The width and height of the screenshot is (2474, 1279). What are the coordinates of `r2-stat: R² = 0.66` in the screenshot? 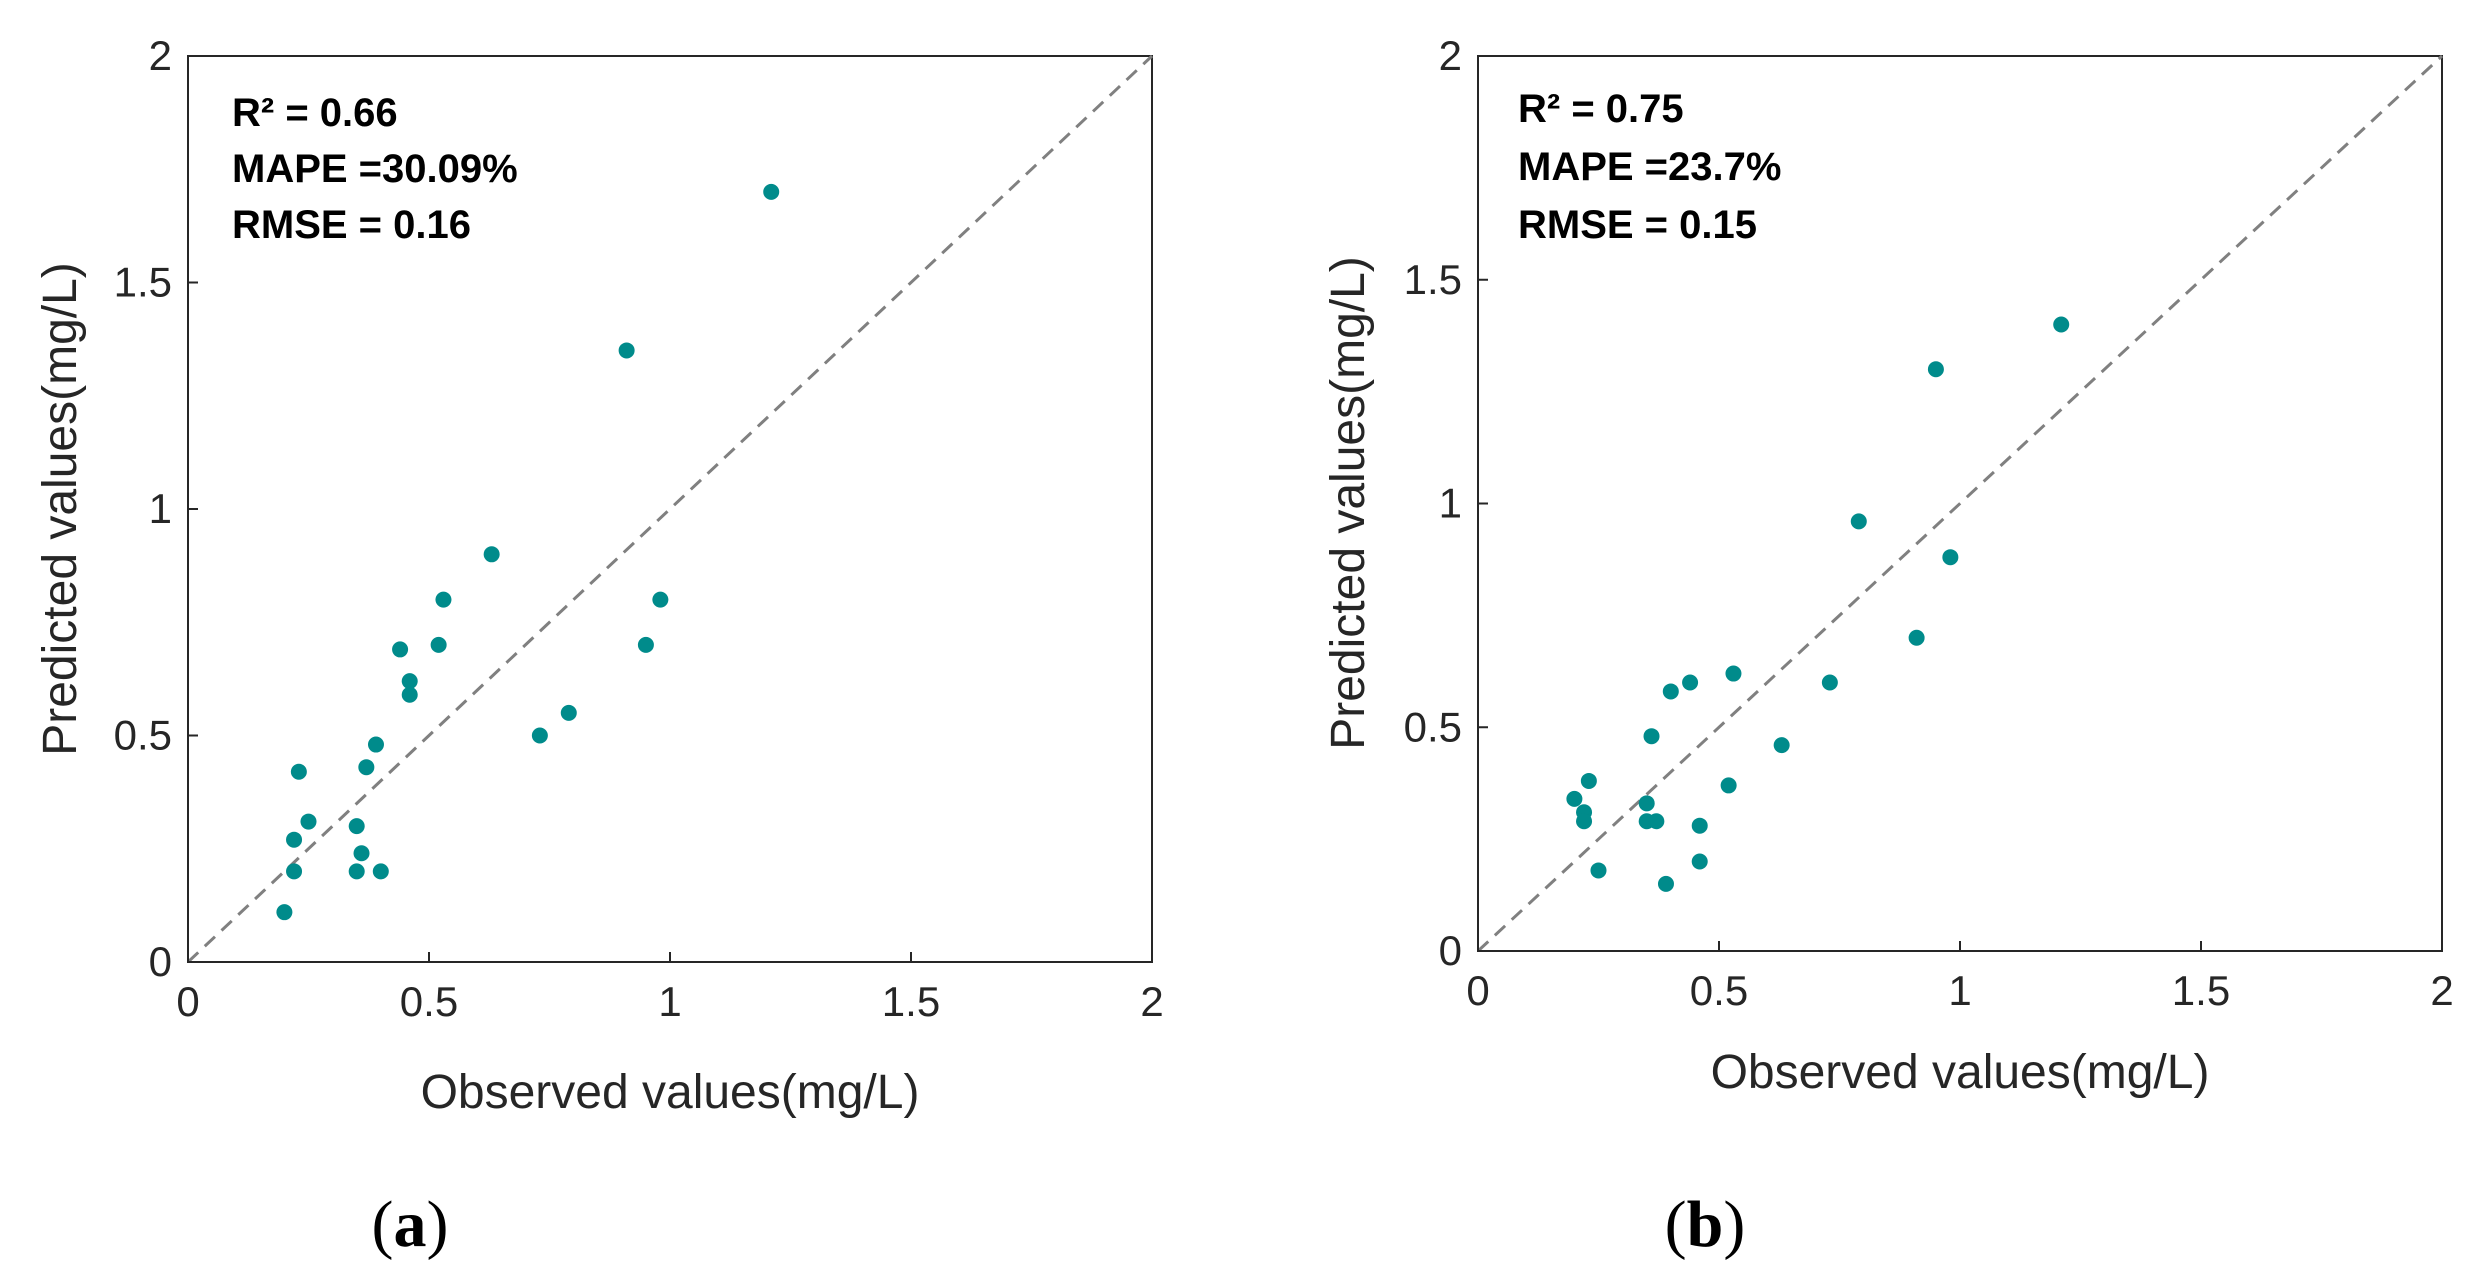 It's located at (315, 113).